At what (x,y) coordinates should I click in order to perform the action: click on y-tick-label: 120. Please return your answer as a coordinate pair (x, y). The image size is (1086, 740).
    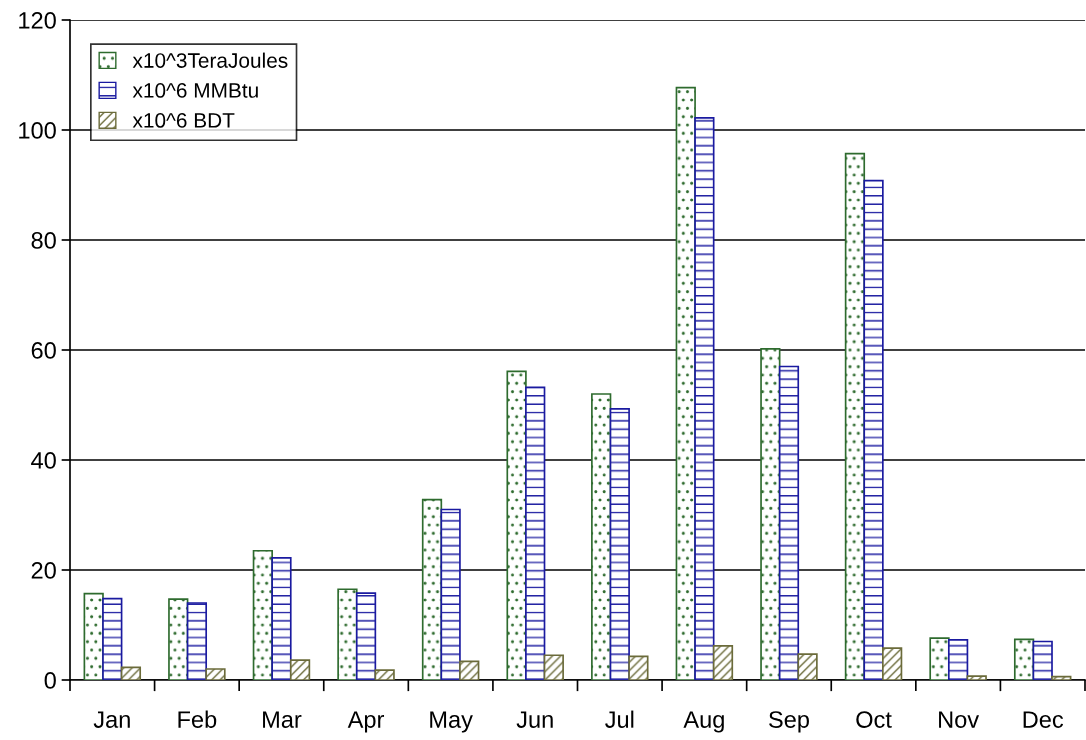
    Looking at the image, I should click on (37, 20).